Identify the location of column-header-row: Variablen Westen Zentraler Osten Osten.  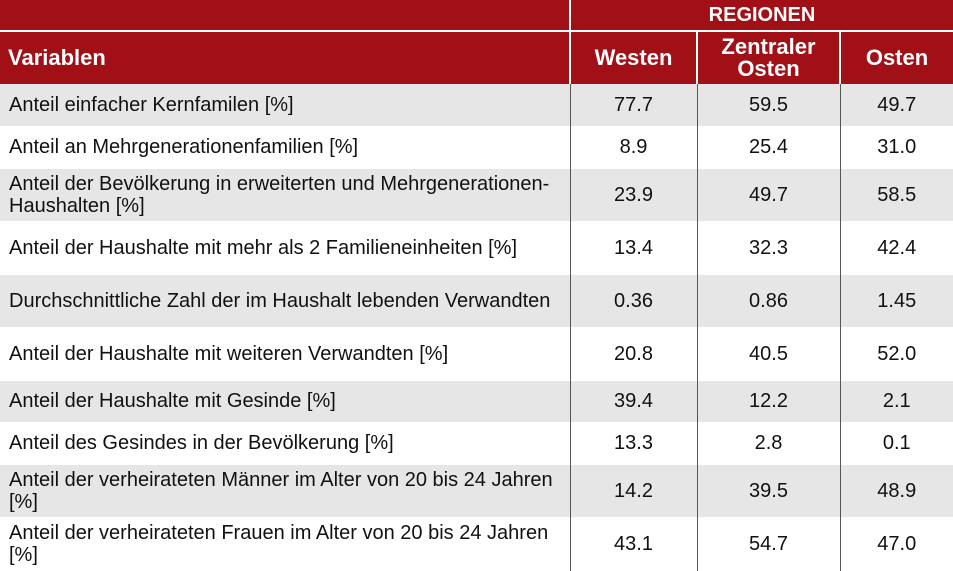
(476, 57).